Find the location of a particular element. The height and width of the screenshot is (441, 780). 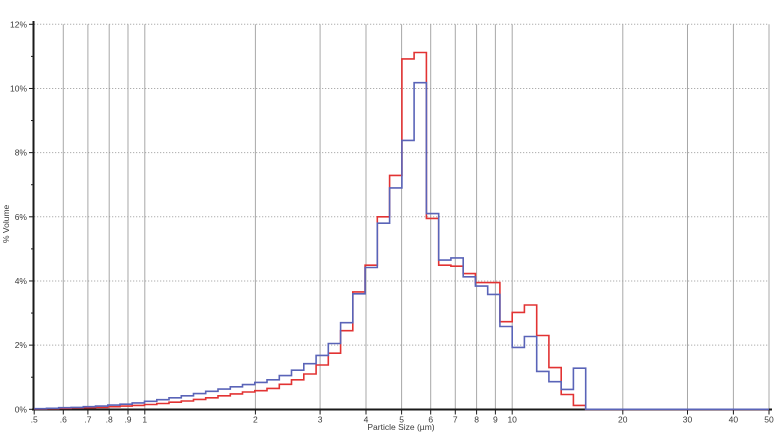

y-tick-label: 8% is located at coordinates (21, 153).